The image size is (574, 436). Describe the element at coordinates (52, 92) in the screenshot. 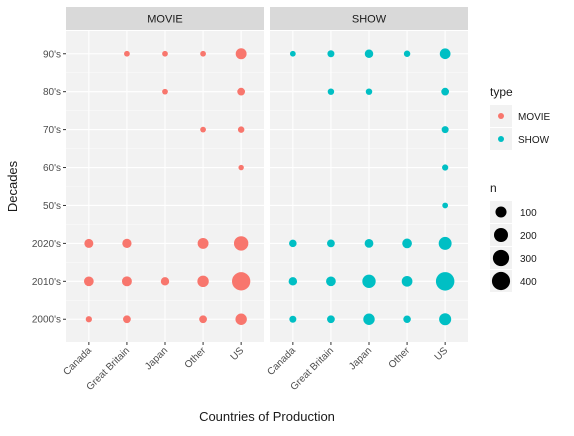

I see `y-tick-label: 80's` at that location.